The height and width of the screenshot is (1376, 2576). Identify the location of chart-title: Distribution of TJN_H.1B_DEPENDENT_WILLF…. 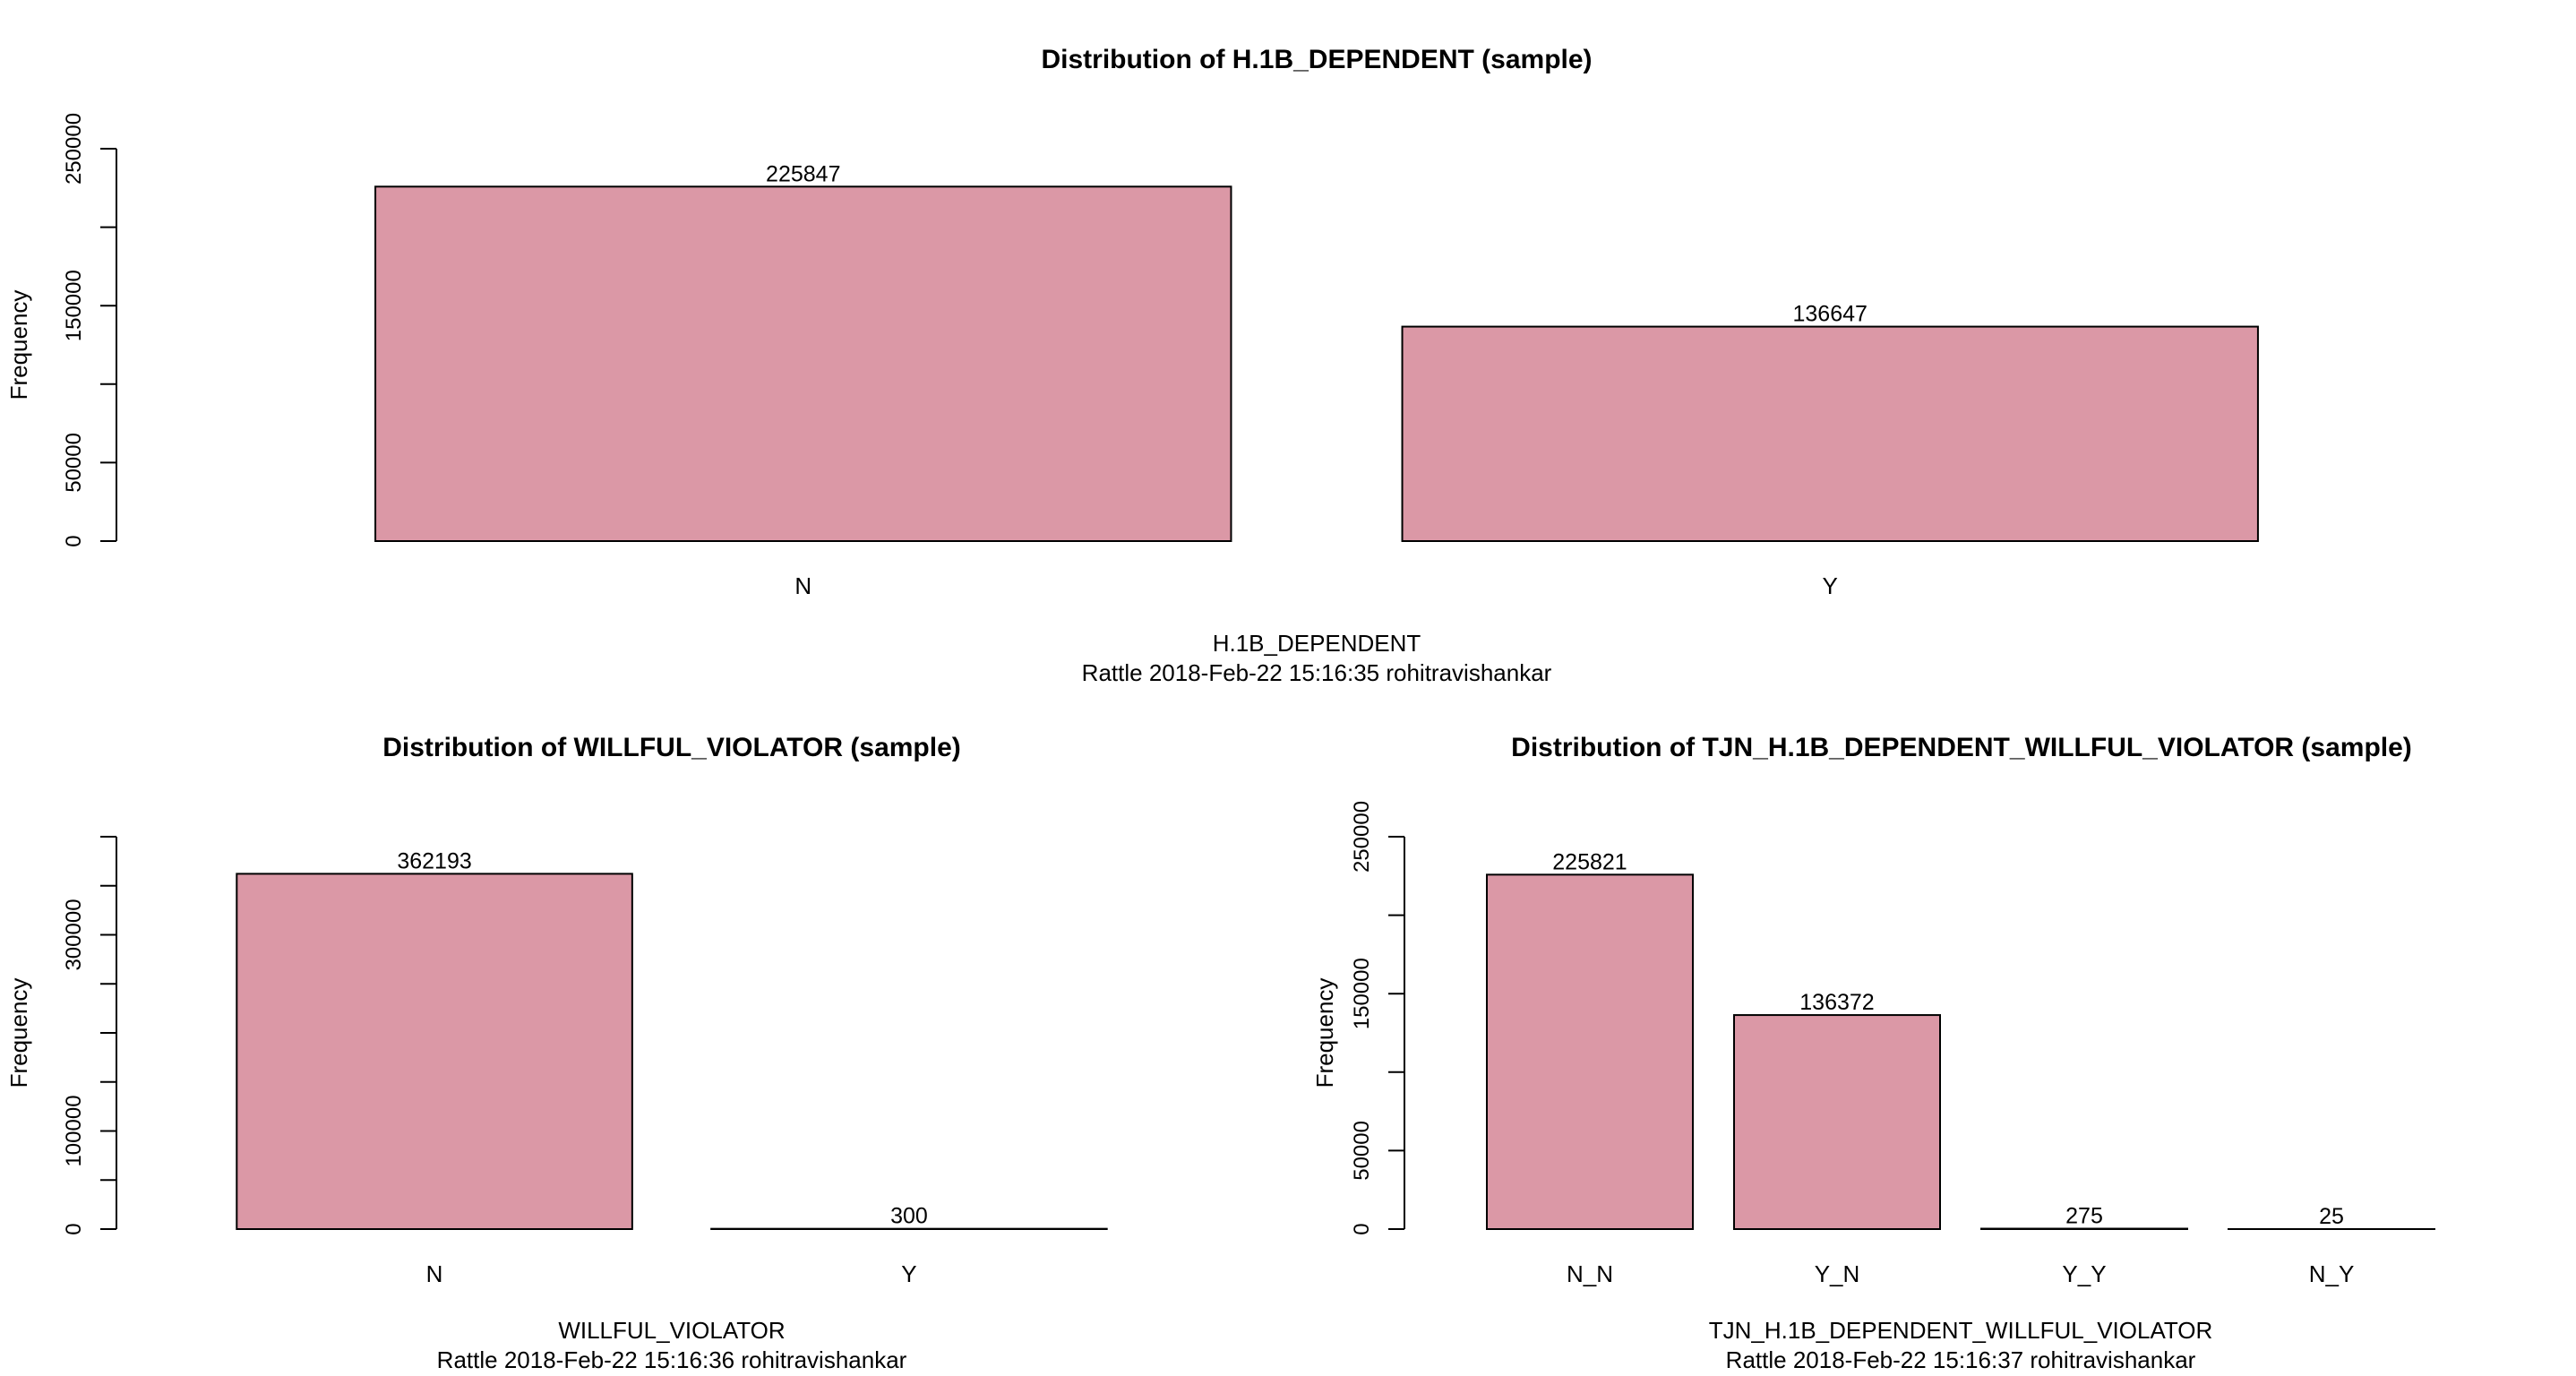
(1961, 747).